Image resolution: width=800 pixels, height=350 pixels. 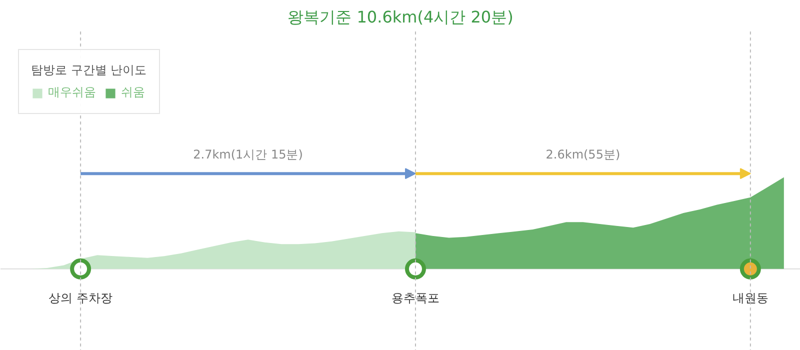 I want to click on legend-label: 매우쉬움, so click(x=72, y=92).